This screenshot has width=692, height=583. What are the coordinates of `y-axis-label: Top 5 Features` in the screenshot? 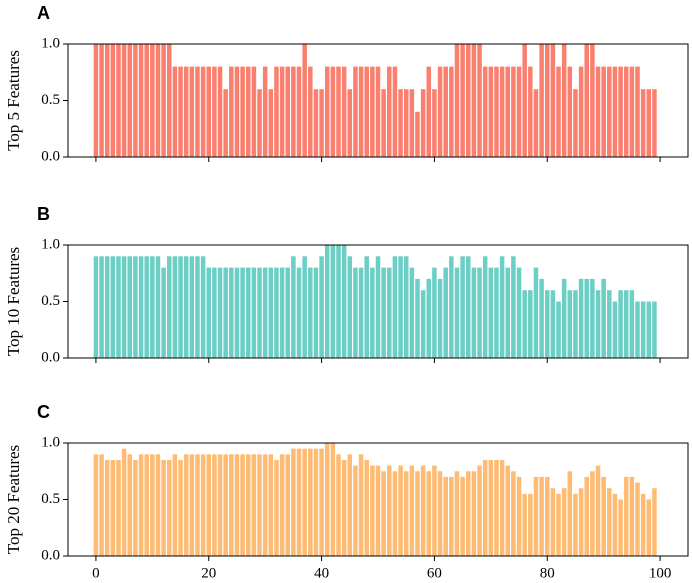 It's located at (13, 100).